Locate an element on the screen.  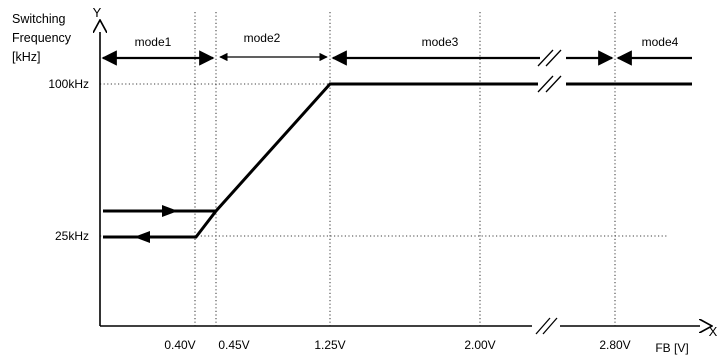
hysteresis-arrow-right is located at coordinates (170, 211).